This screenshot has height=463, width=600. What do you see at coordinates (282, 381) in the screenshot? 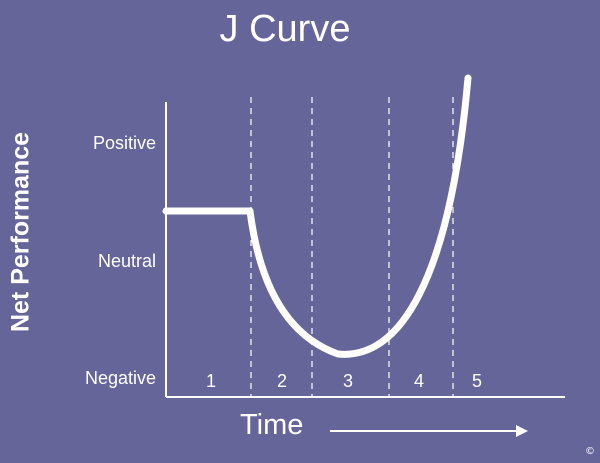
I see `phase-label-2: 2` at bounding box center [282, 381].